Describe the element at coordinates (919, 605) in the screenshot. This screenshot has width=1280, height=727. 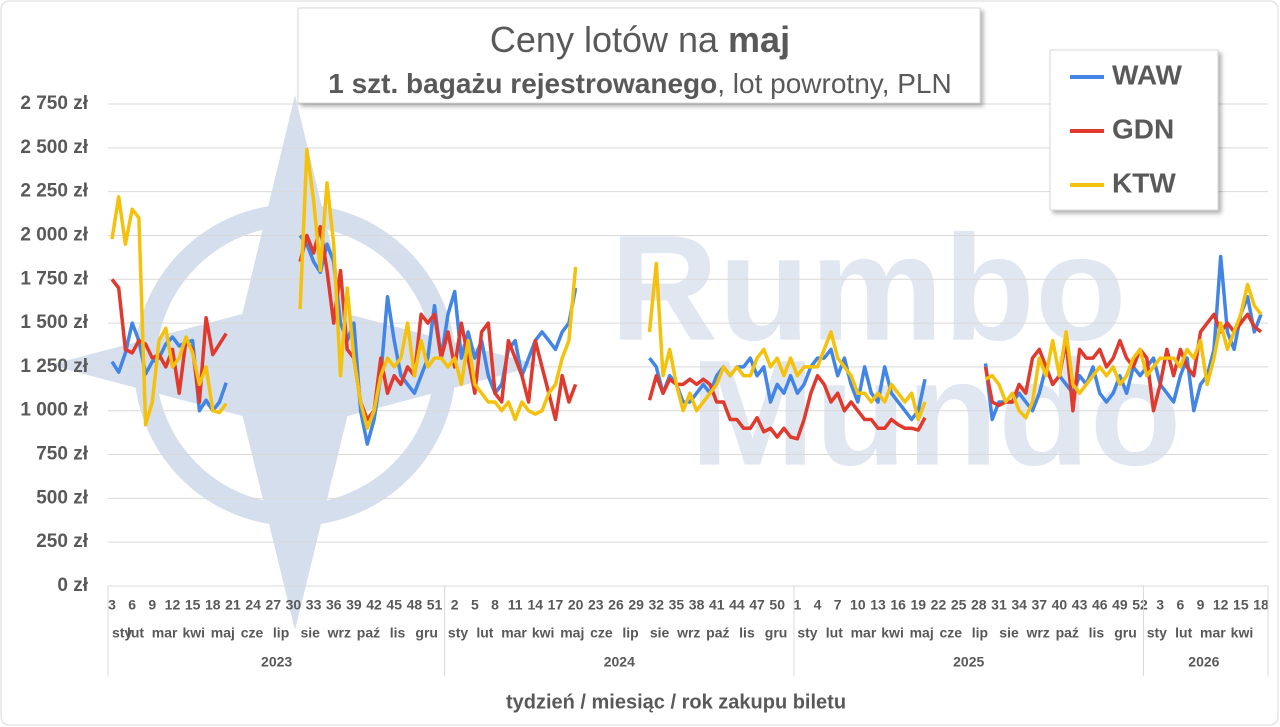
I see `x-tick-label: 19` at that location.